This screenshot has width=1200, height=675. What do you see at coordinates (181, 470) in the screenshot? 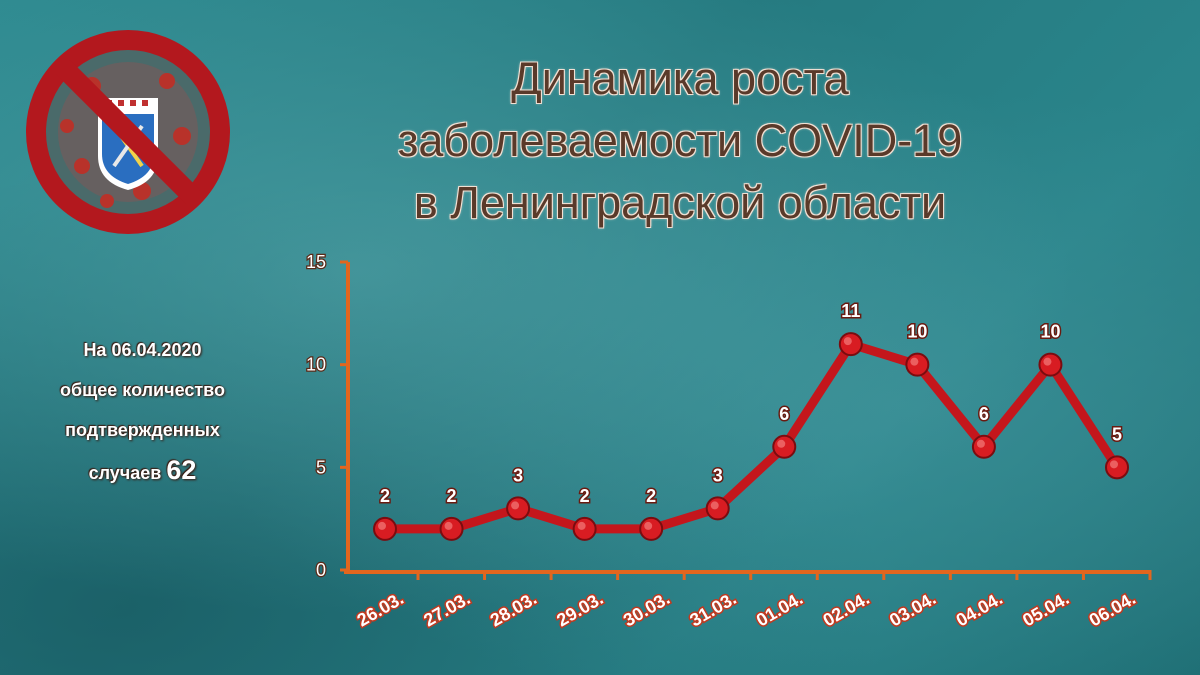
I see `total-cases-value: 62` at bounding box center [181, 470].